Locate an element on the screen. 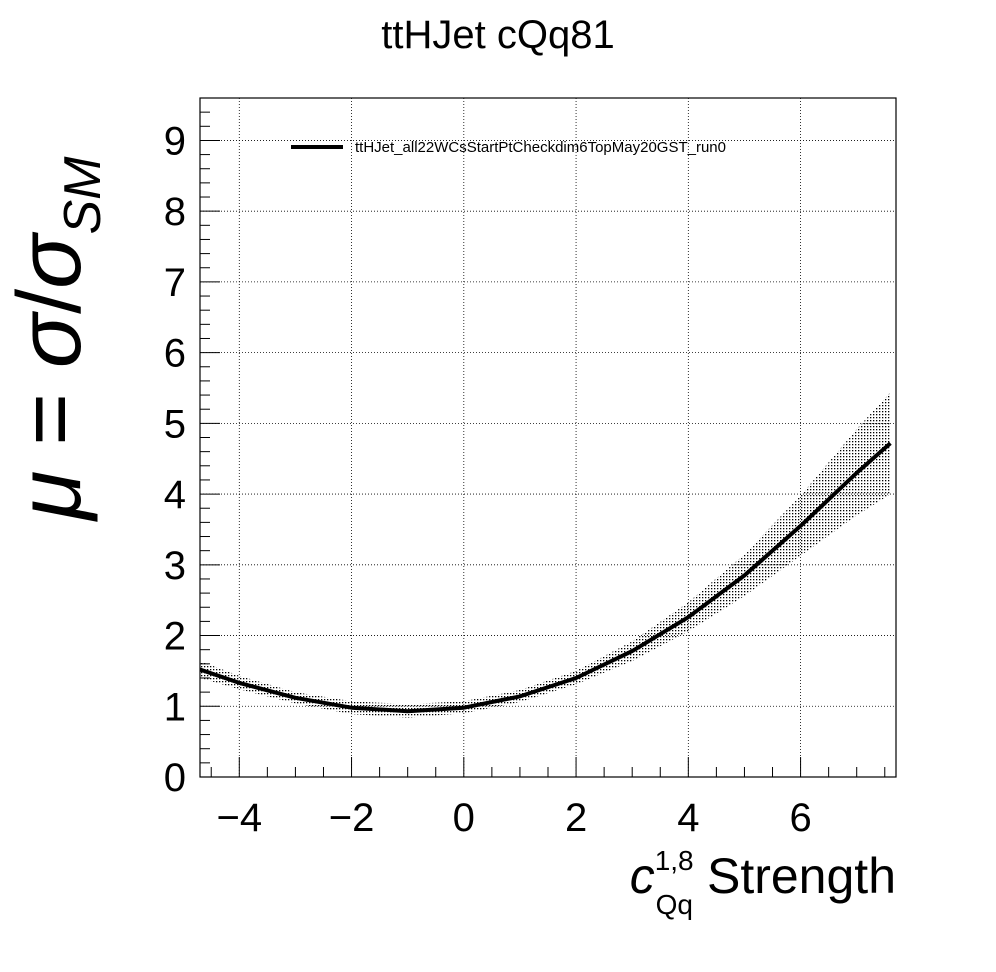 The image size is (996, 972). y-tick-label: 4 is located at coordinates (175, 495).